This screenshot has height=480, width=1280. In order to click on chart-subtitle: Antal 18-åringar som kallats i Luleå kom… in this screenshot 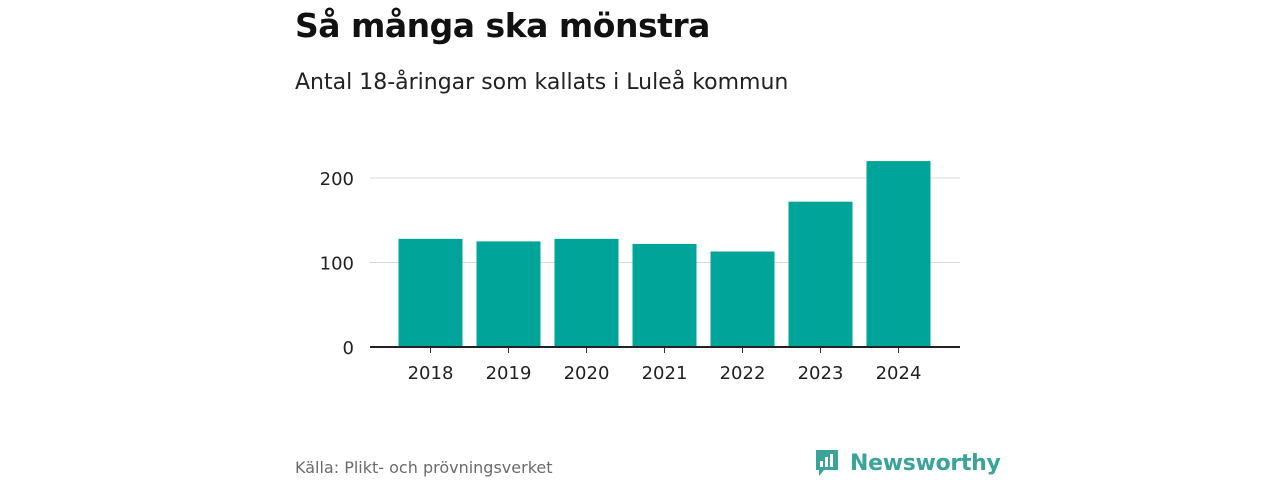, I will do `click(542, 82)`.